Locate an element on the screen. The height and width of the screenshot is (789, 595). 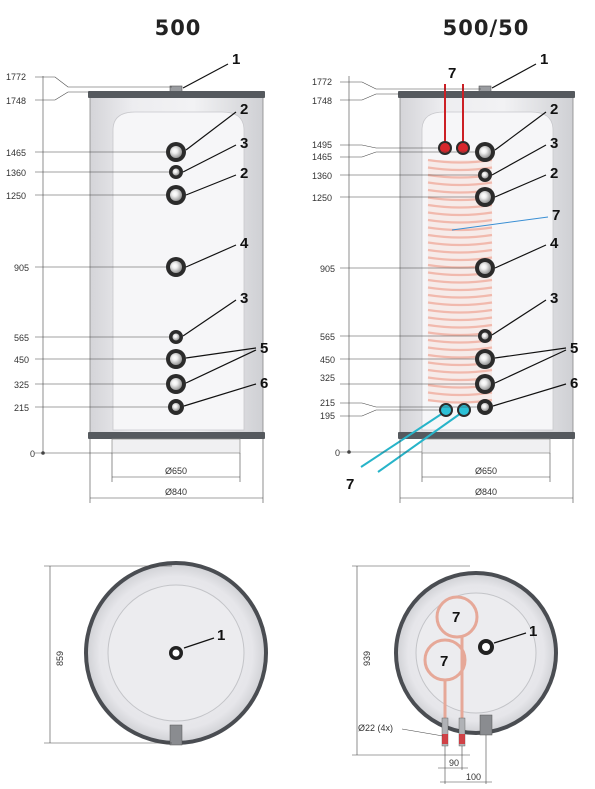
pipe-spacing-a: 90 is located at coordinates (454, 763).